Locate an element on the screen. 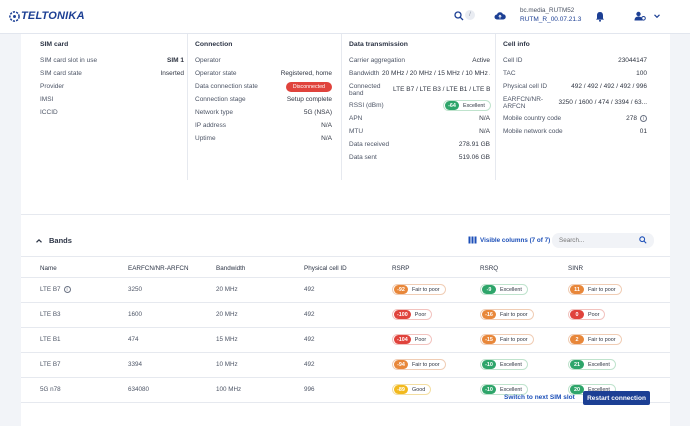 This screenshot has height=426, width=690. cell-info-title: Cell info is located at coordinates (516, 44).